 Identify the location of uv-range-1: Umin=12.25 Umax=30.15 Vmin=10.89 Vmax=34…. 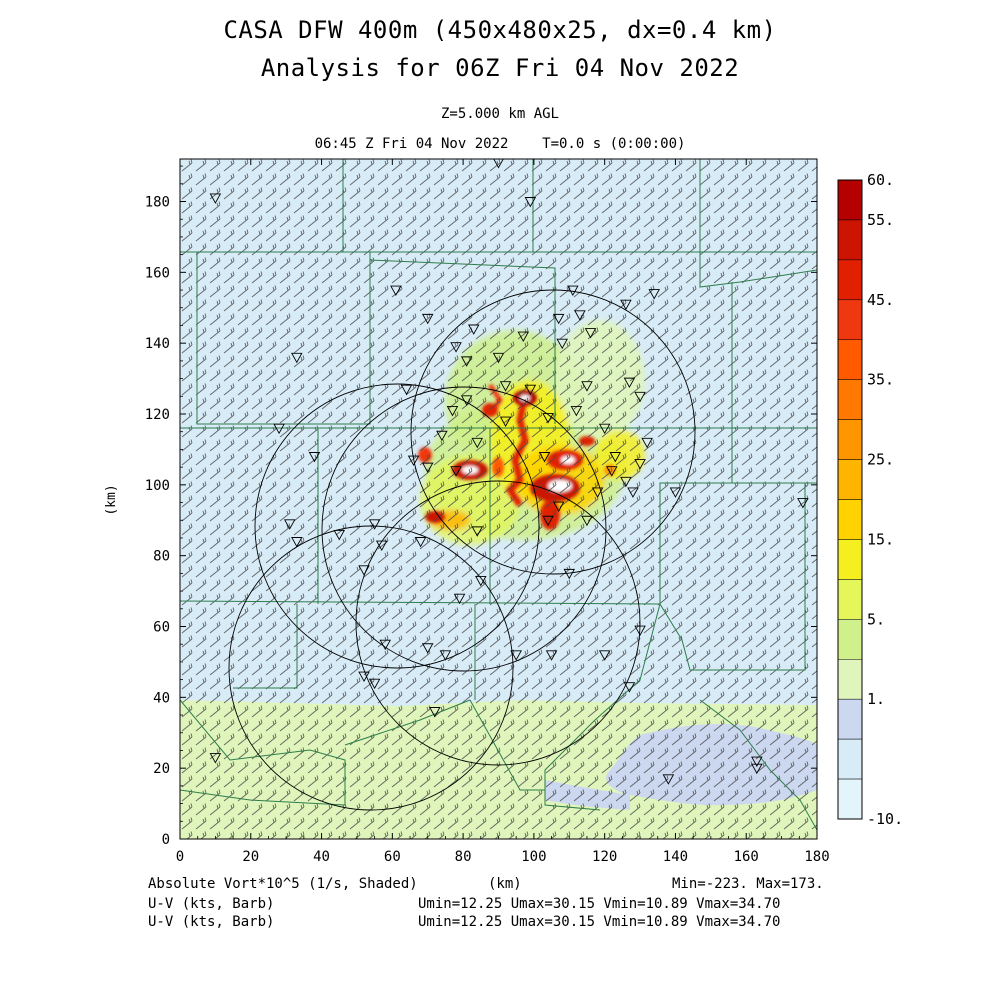
(599, 904).